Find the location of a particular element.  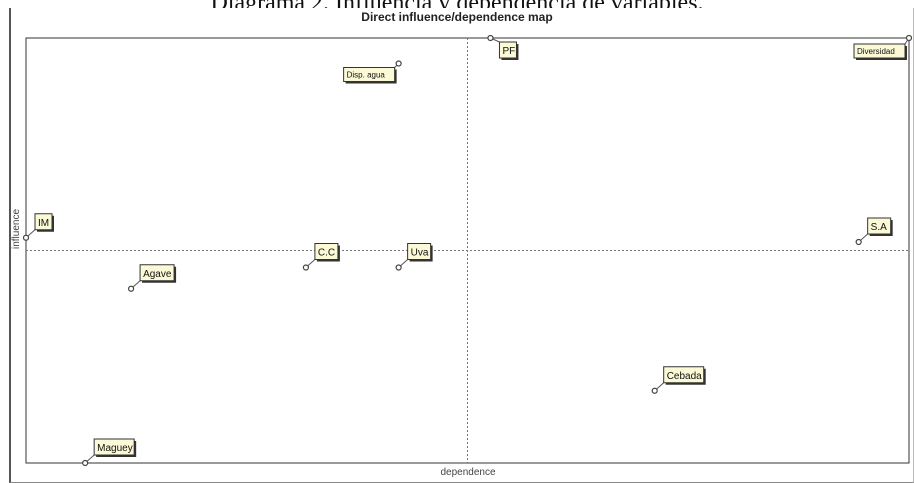

point-label: Cebada is located at coordinates (684, 376).